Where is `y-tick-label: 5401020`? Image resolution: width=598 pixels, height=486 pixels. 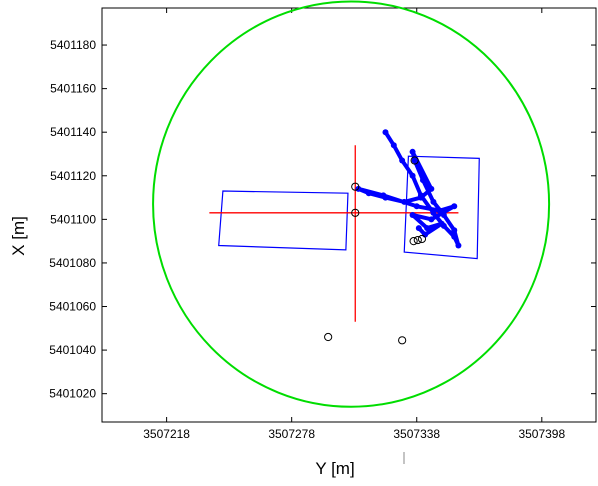 y-tick-label: 5401020 is located at coordinates (72, 394).